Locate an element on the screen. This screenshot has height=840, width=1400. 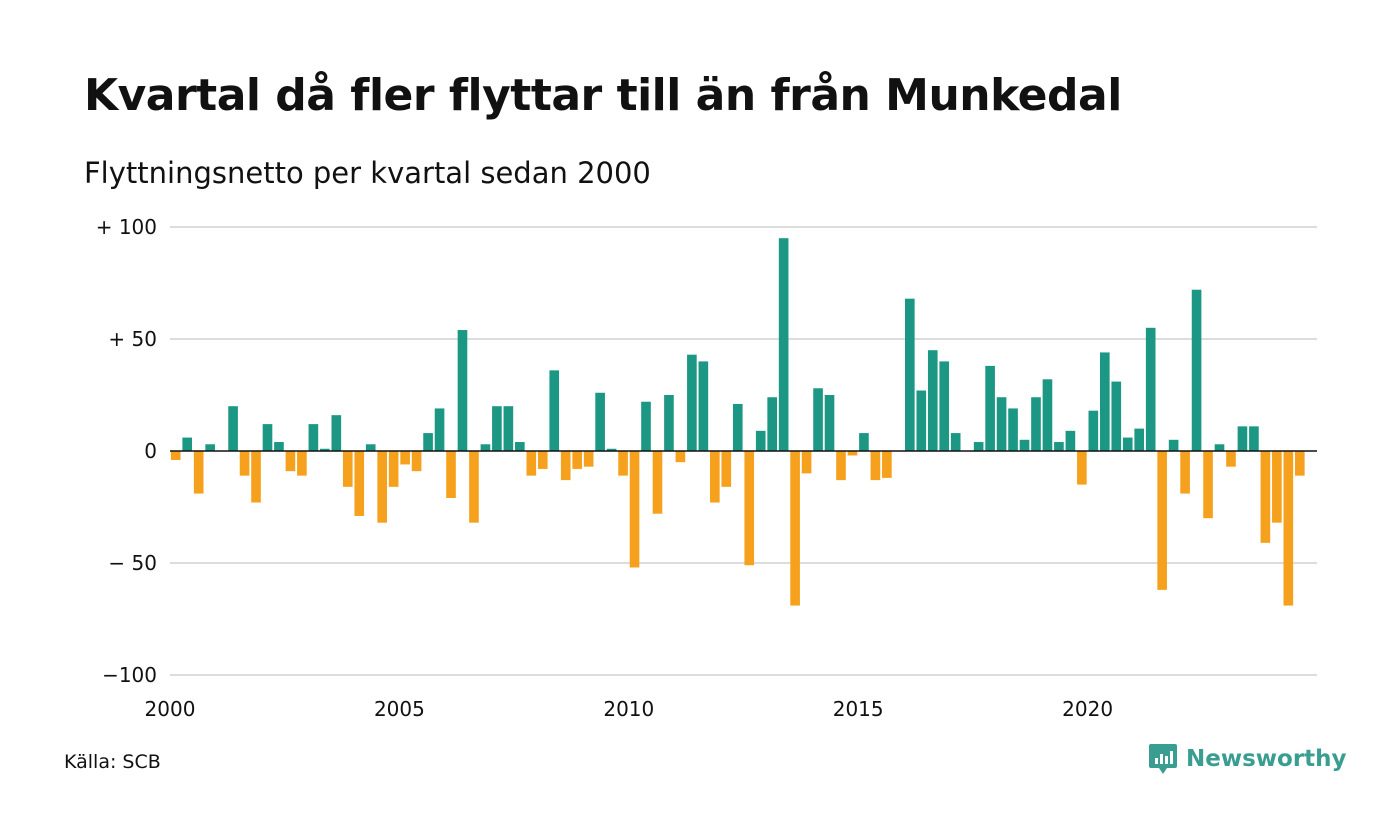
x-axis-ticks: 2000 2005 2010 2015 2020 is located at coordinates (629, 709).